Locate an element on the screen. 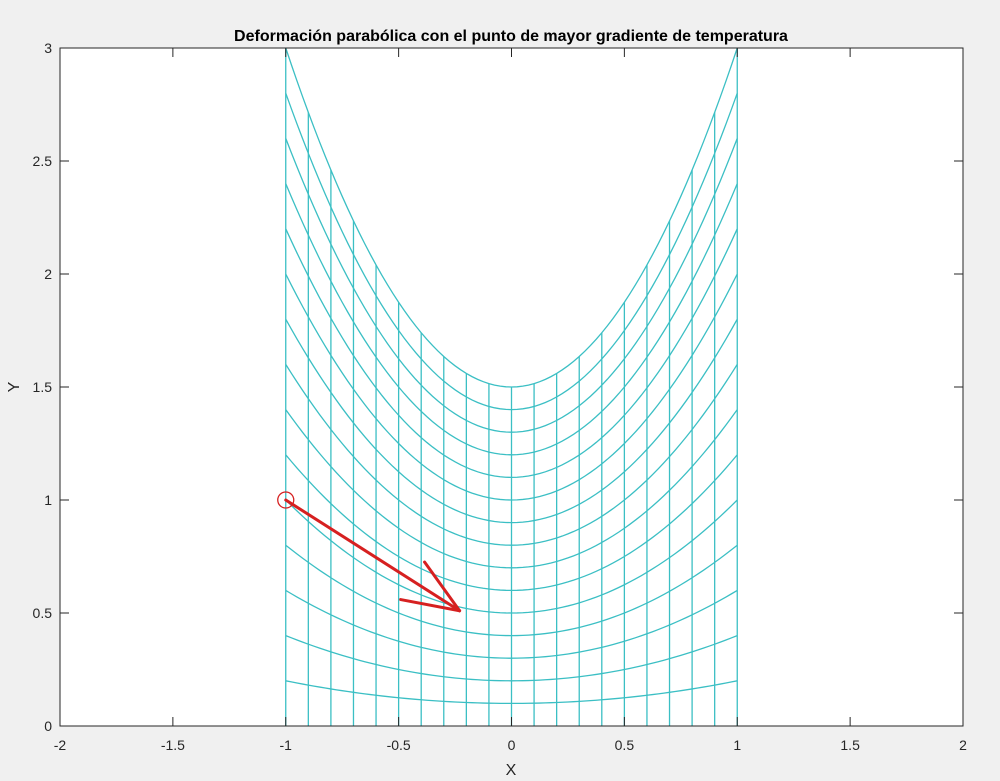 This screenshot has width=1000, height=781. x-tick-label: 1.5 is located at coordinates (850, 745).